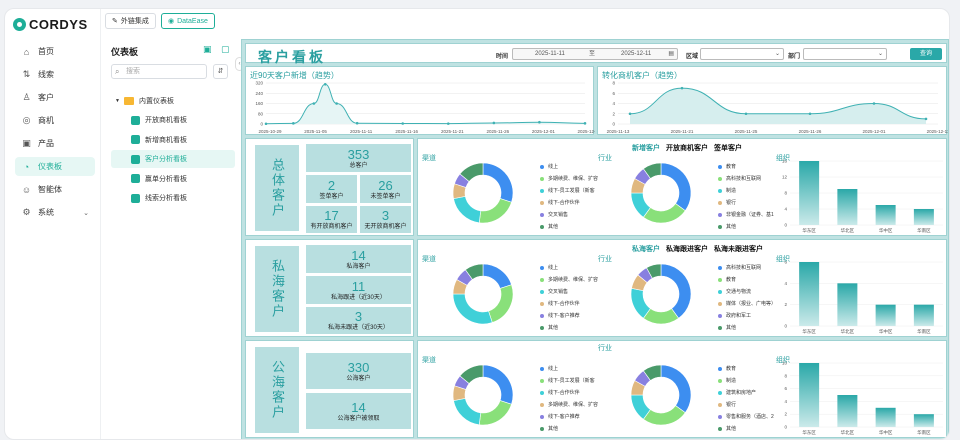 This screenshot has width=960, height=440. Describe the element at coordinates (926, 54) in the screenshot. I see `query-button: 查询` at that location.